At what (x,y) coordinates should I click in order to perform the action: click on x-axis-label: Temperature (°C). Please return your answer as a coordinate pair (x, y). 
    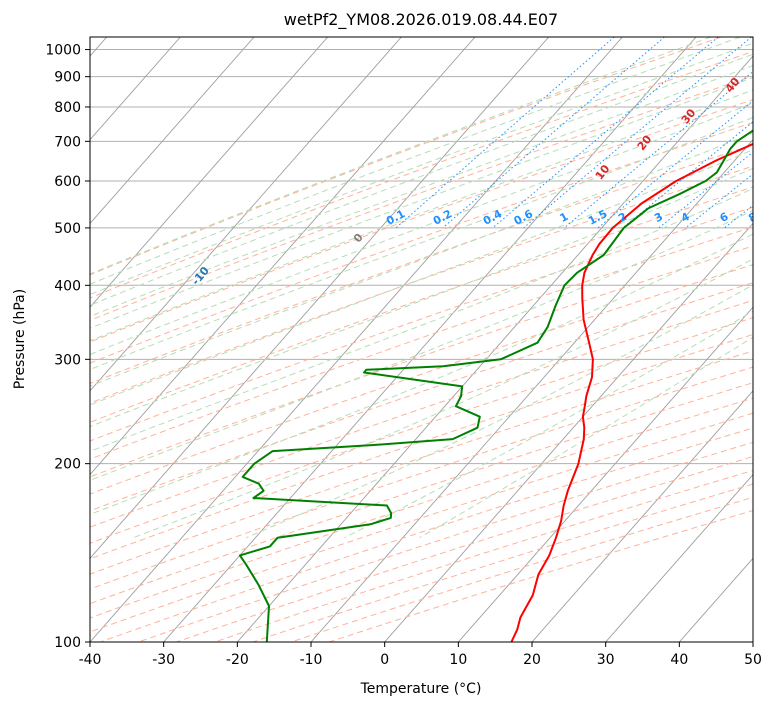
    Looking at the image, I should click on (421, 689).